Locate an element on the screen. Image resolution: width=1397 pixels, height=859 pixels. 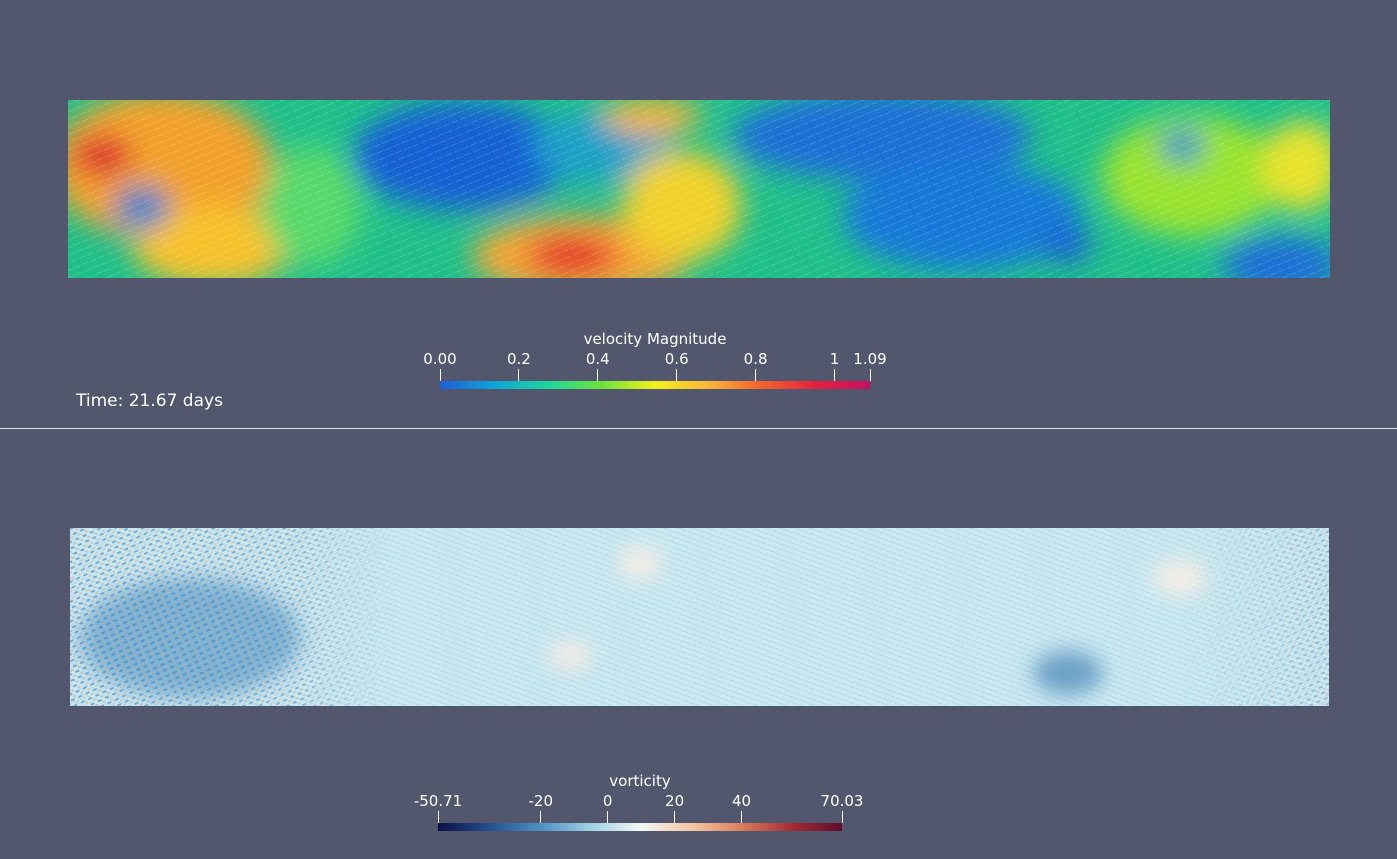
viewport-divider is located at coordinates (698, 428).